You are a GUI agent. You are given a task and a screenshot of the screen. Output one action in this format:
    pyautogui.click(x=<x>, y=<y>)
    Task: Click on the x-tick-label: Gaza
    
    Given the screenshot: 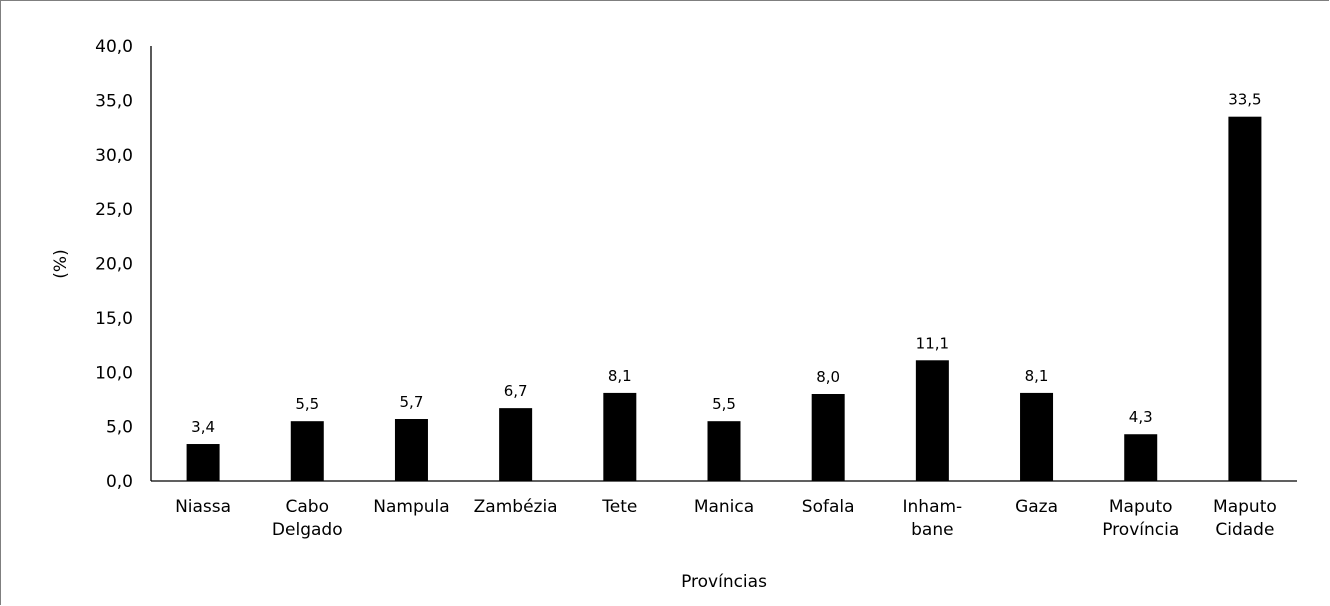 What is the action you would take?
    pyautogui.click(x=1036, y=507)
    